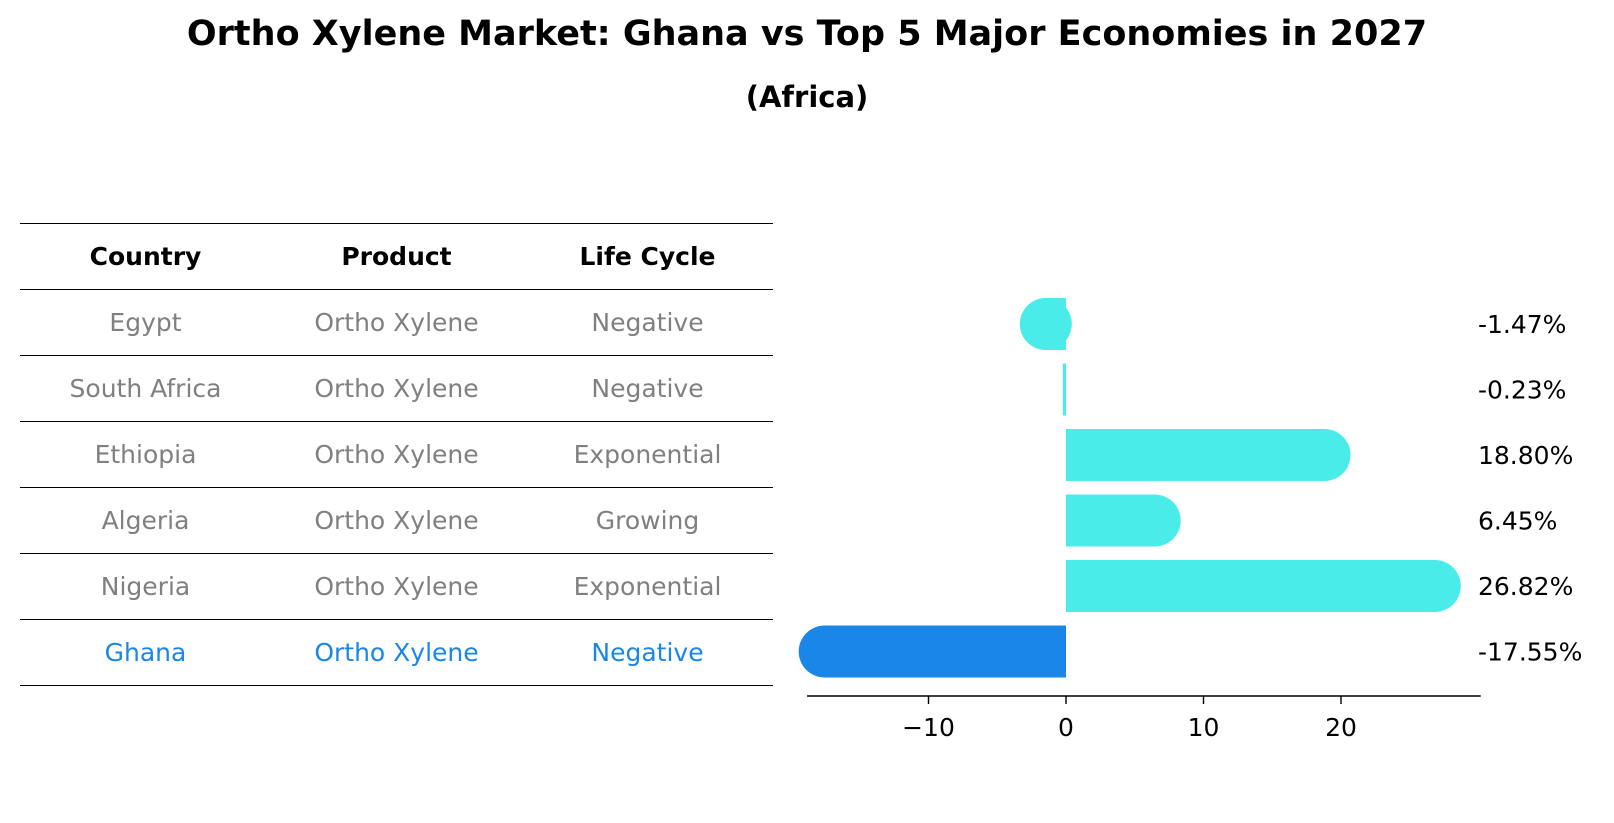  I want to click on x-tick-label: 20, so click(1341, 727).